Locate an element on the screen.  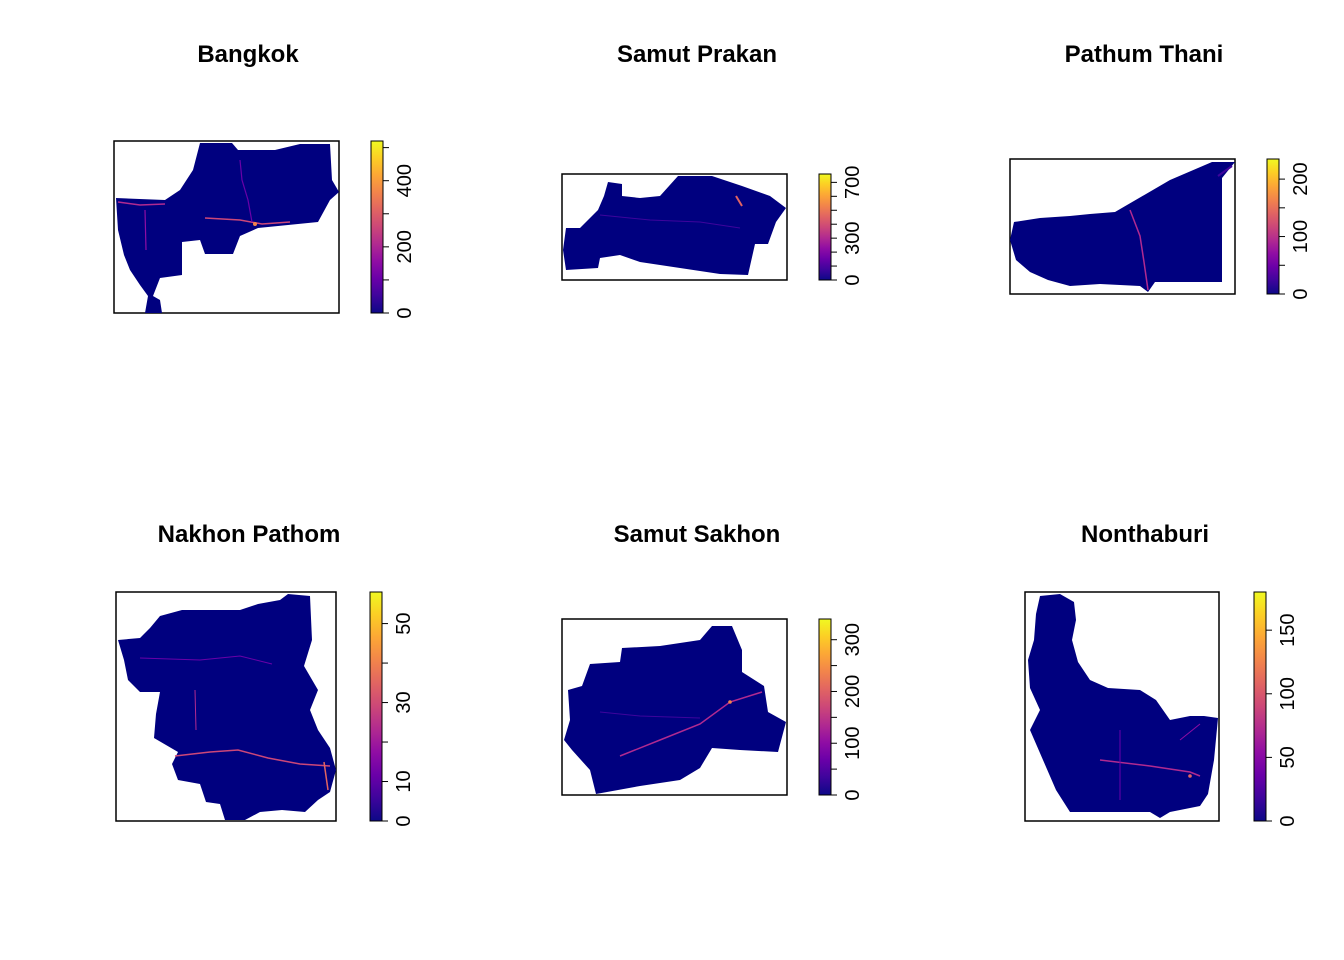
panel-nonthaburi: Nonthaburi is located at coordinates (1122, 671).